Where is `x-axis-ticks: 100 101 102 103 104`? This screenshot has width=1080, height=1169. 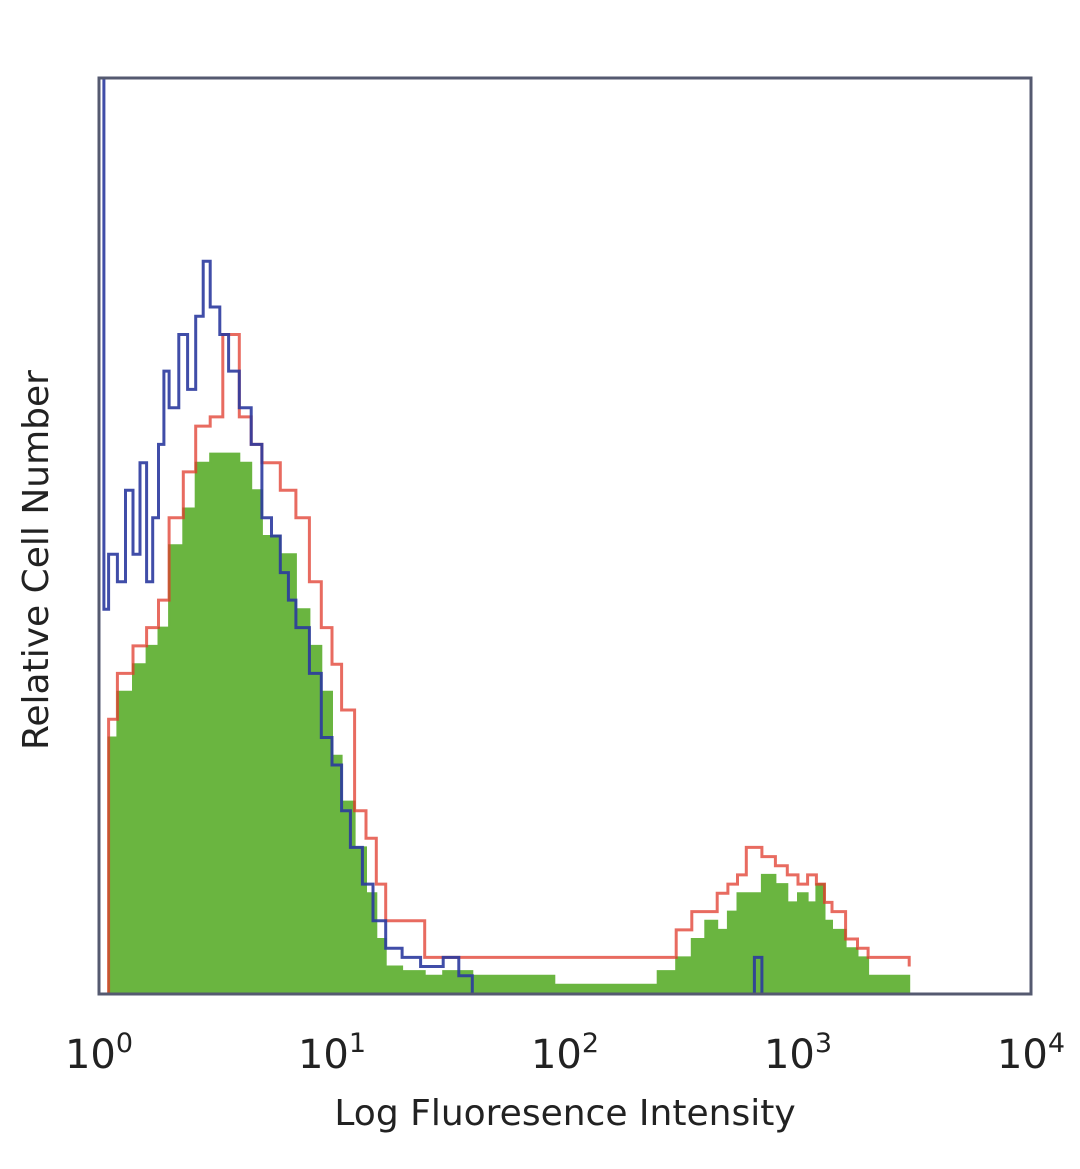
x-axis-ticks: 100 101 102 103 104 is located at coordinates (565, 1053).